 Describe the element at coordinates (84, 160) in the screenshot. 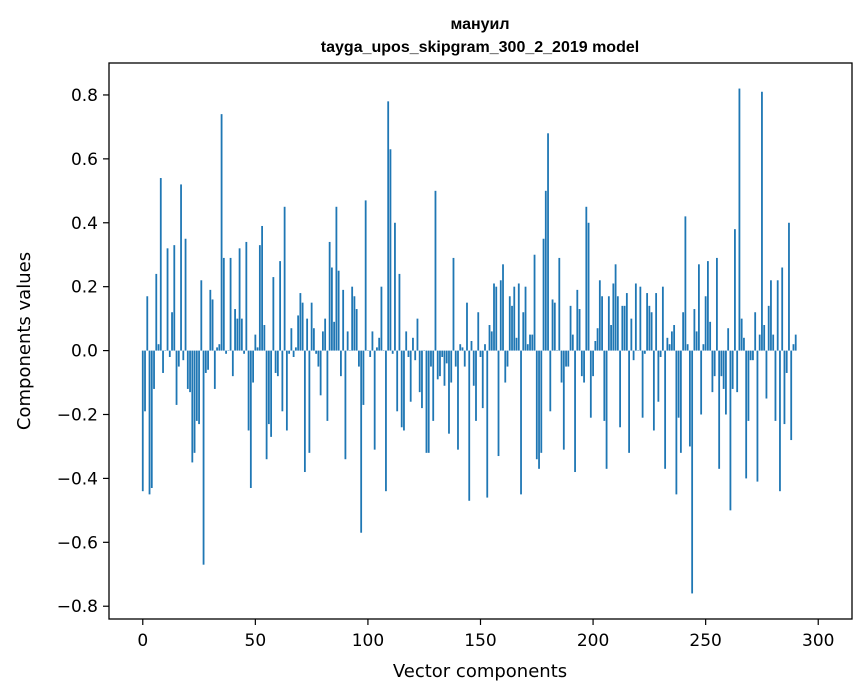

I see `y-tick-label: 0.6` at that location.